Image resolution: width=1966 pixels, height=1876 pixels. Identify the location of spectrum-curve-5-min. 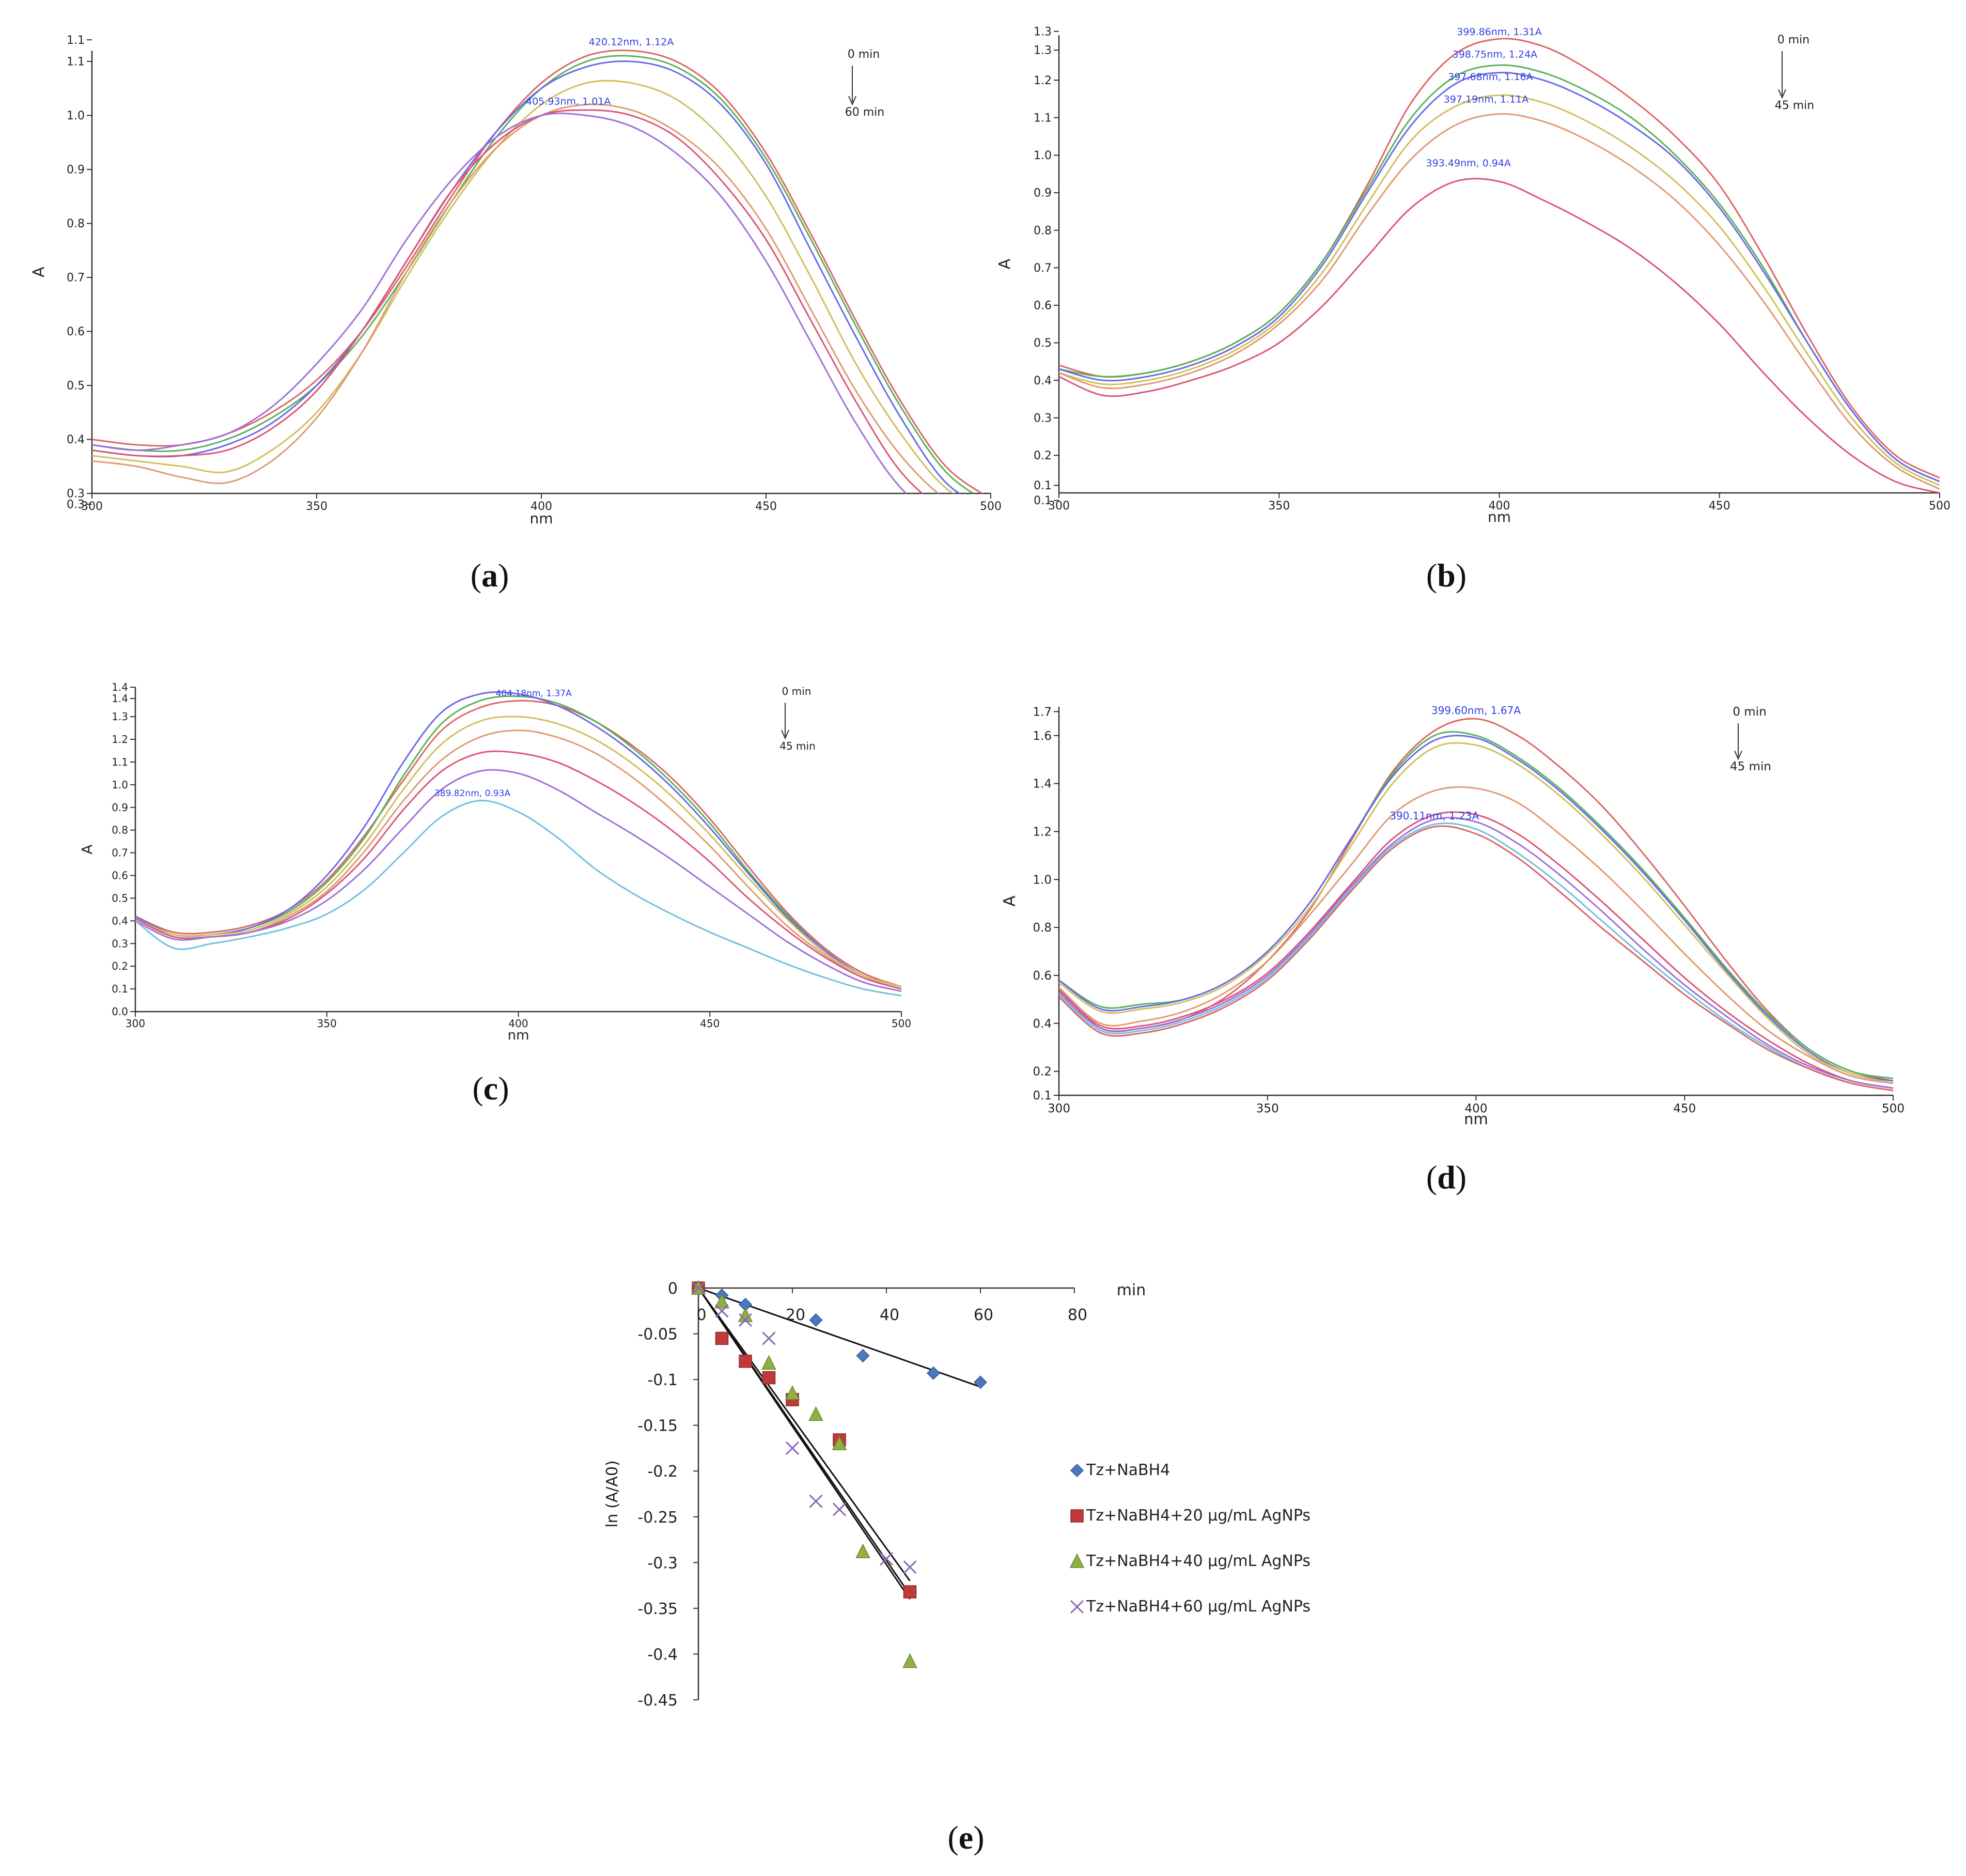
(518, 841).